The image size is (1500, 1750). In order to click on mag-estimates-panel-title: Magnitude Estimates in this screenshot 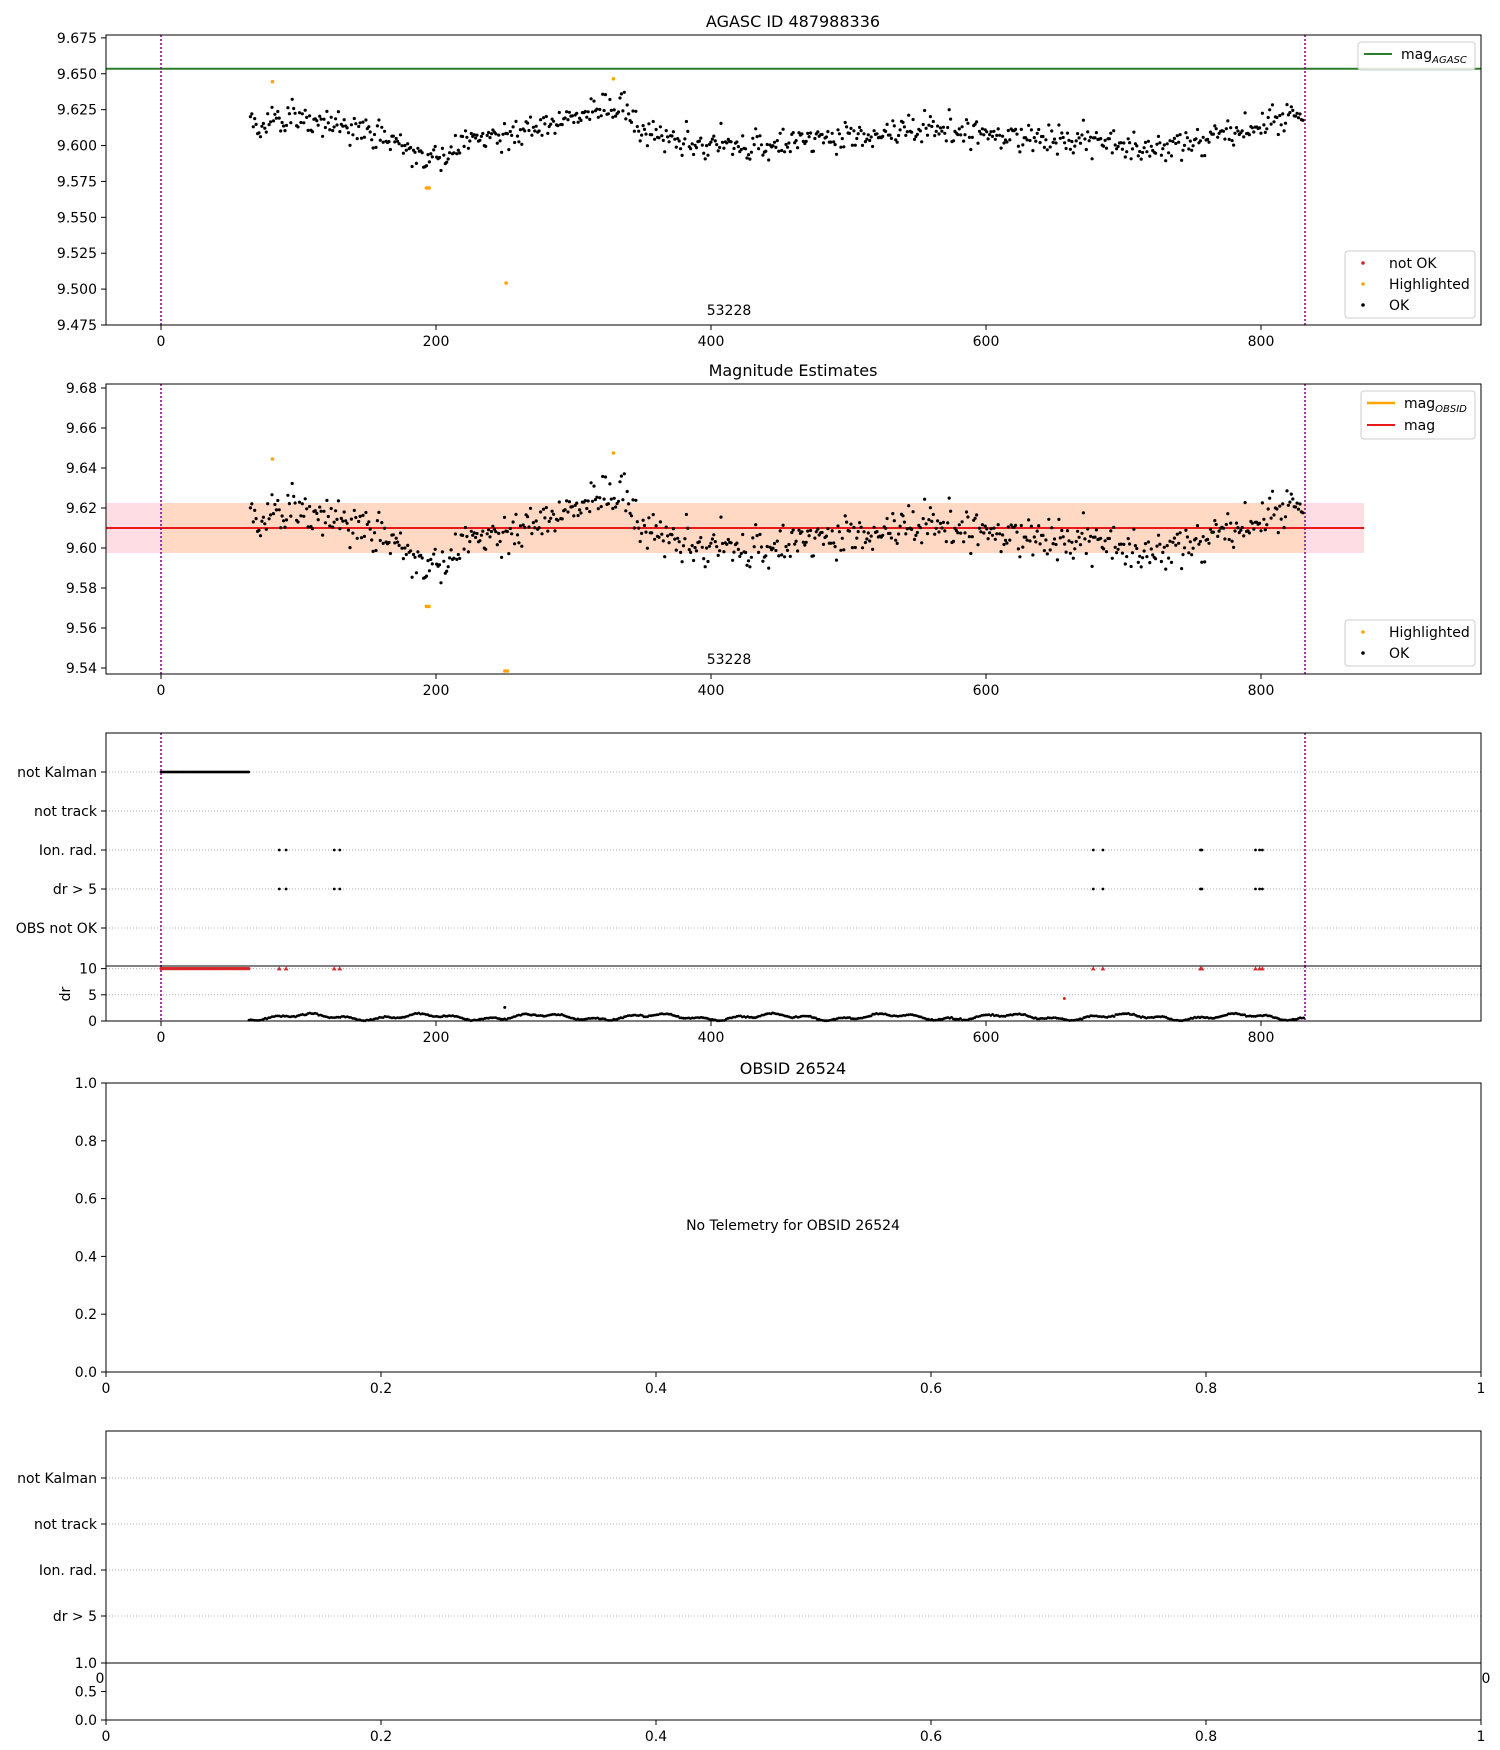, I will do `click(793, 370)`.